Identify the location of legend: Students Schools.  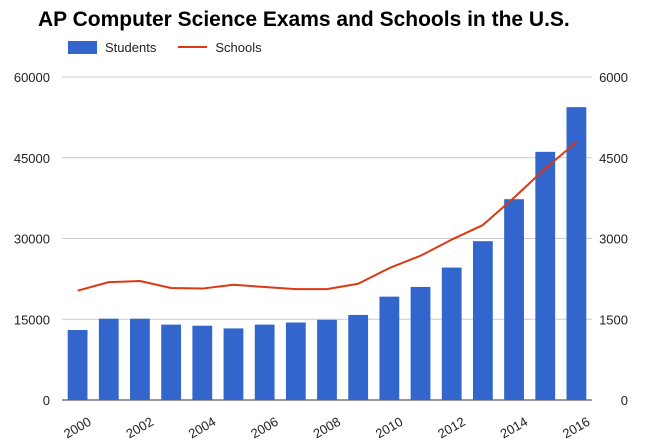
(176, 47).